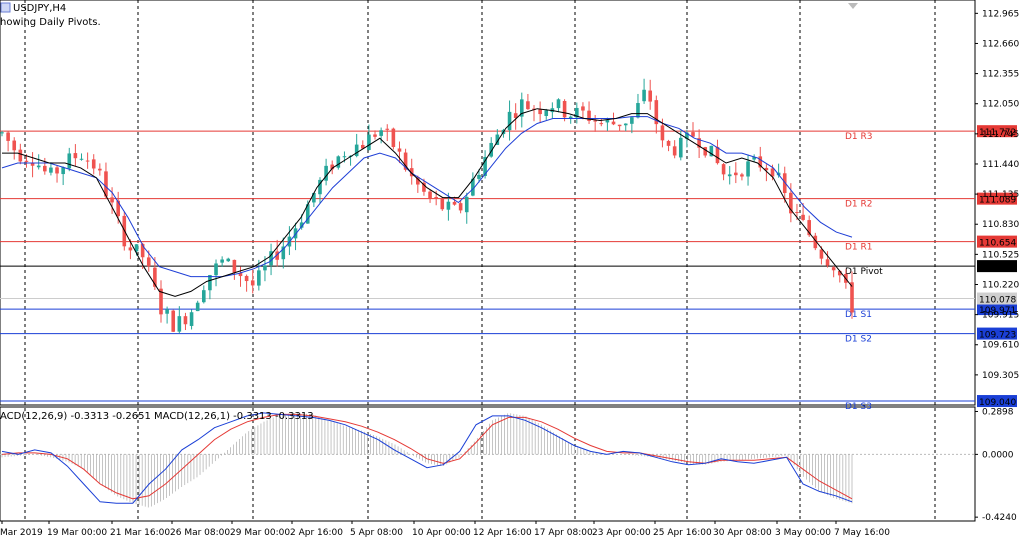 The height and width of the screenshot is (541, 1024). Describe the element at coordinates (997, 268) in the screenshot. I see `pivot-price-tag-text: 110.406` at that location.